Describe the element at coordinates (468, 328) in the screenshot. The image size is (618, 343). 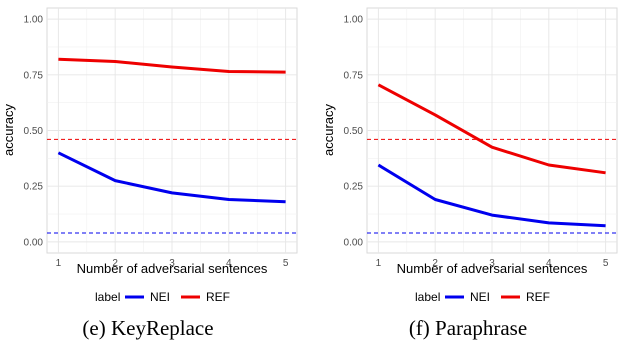
I see `panel-caption: (f) Paraphrase` at that location.